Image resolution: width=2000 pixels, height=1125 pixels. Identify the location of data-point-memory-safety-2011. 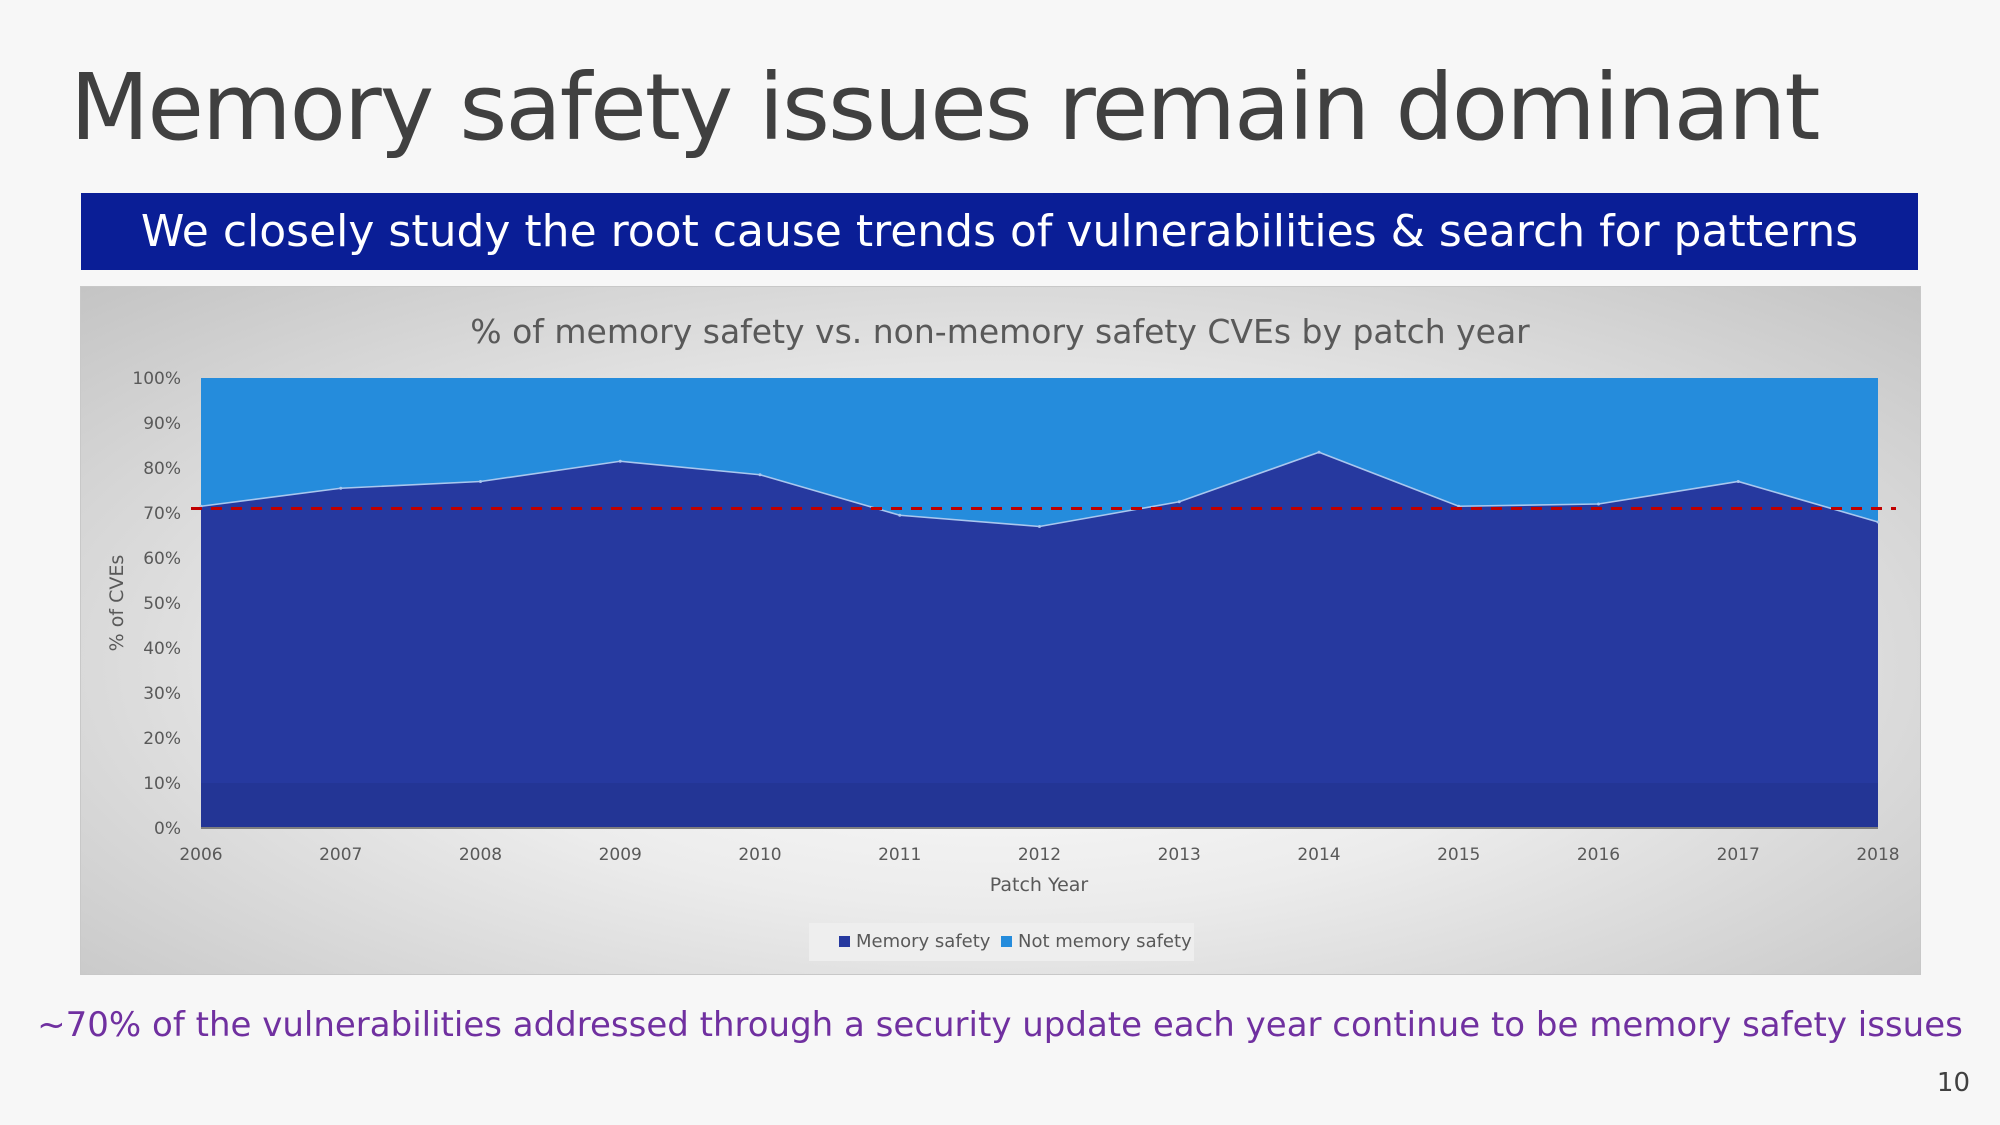
(900, 515).